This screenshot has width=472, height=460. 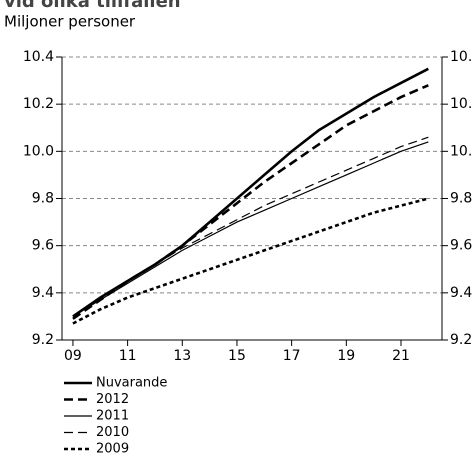 I want to click on x-tick-label: 11, so click(x=128, y=356).